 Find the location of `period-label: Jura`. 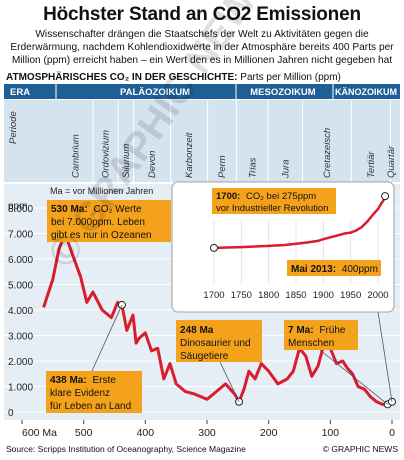

period-label: Jura is located at coordinates (285, 169).